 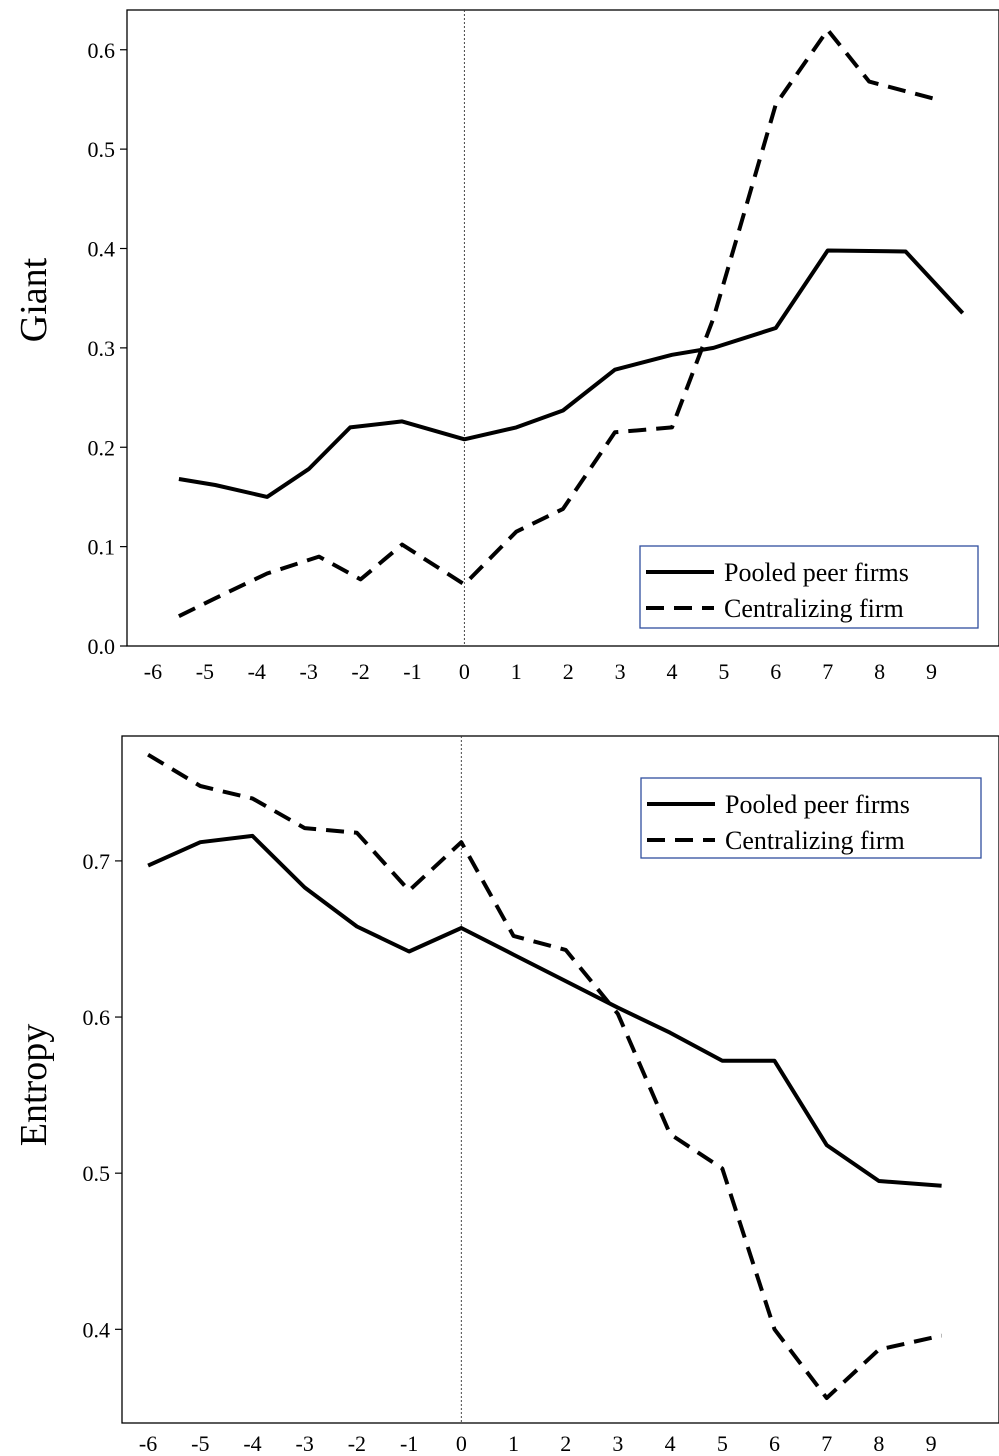 I want to click on y-tick-label: 0.1, so click(x=102, y=547).